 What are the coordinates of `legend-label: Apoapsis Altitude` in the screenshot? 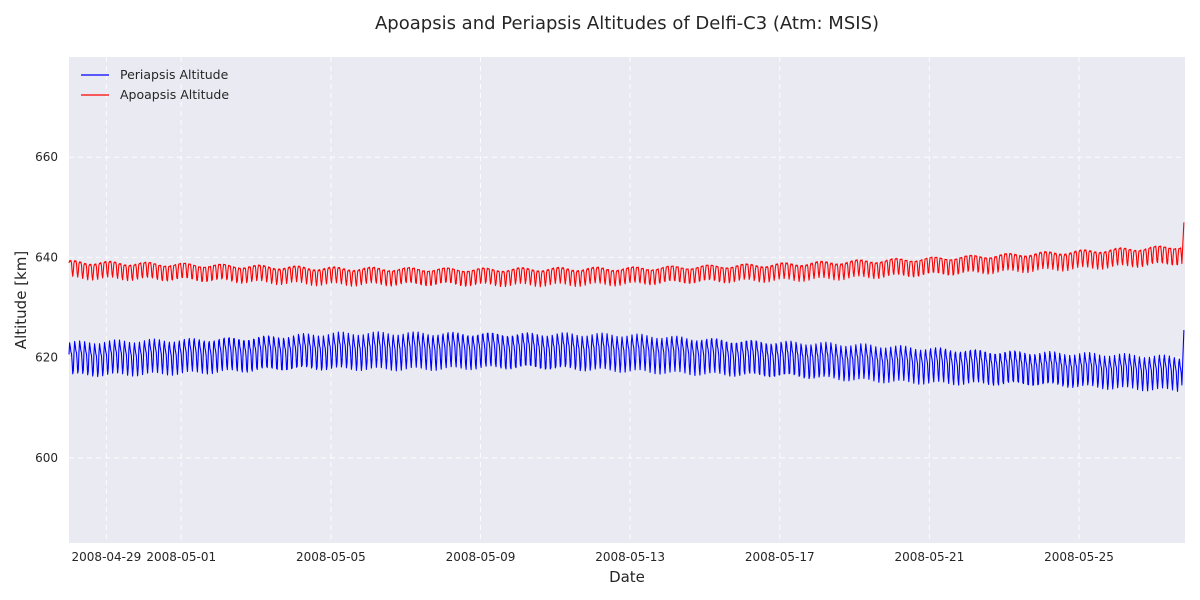 It's located at (174, 94).